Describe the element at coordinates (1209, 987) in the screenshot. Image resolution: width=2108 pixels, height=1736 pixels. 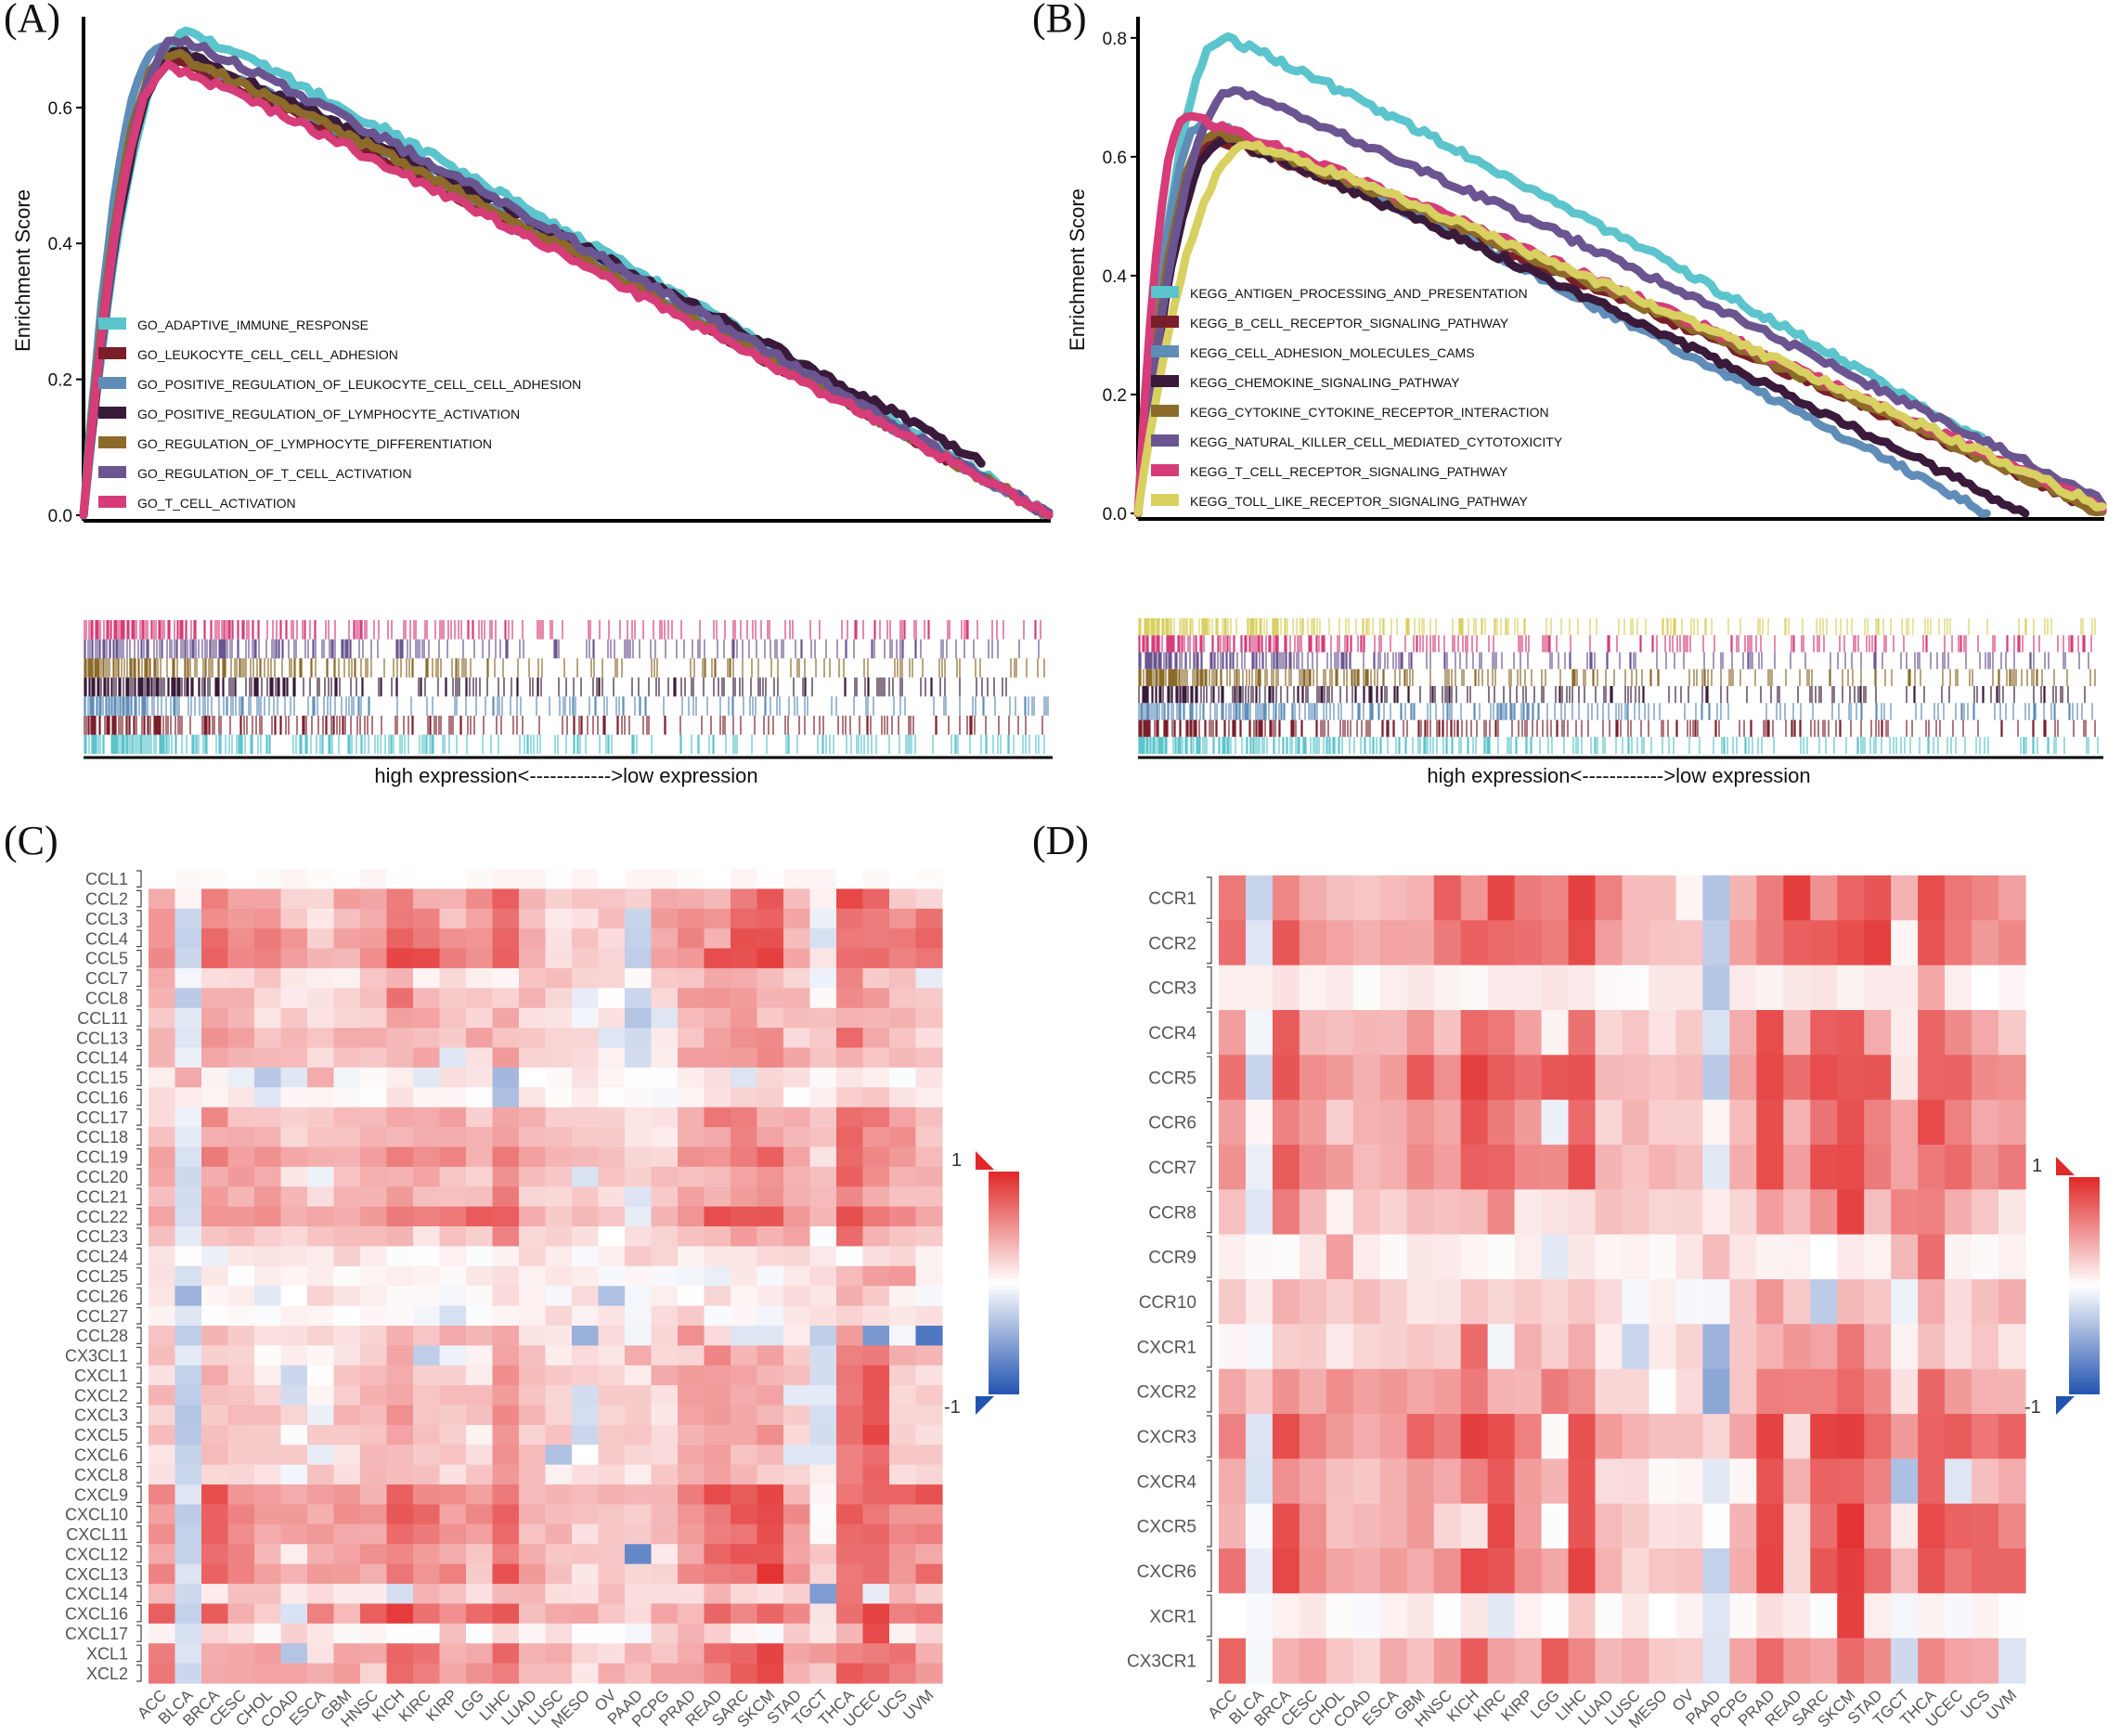
I see `row-bracket` at that location.